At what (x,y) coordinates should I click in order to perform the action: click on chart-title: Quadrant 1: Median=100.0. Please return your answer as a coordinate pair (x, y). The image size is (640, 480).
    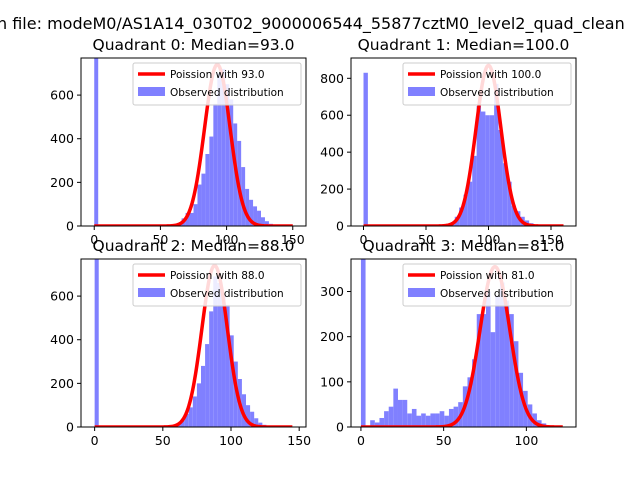
    Looking at the image, I should click on (464, 45).